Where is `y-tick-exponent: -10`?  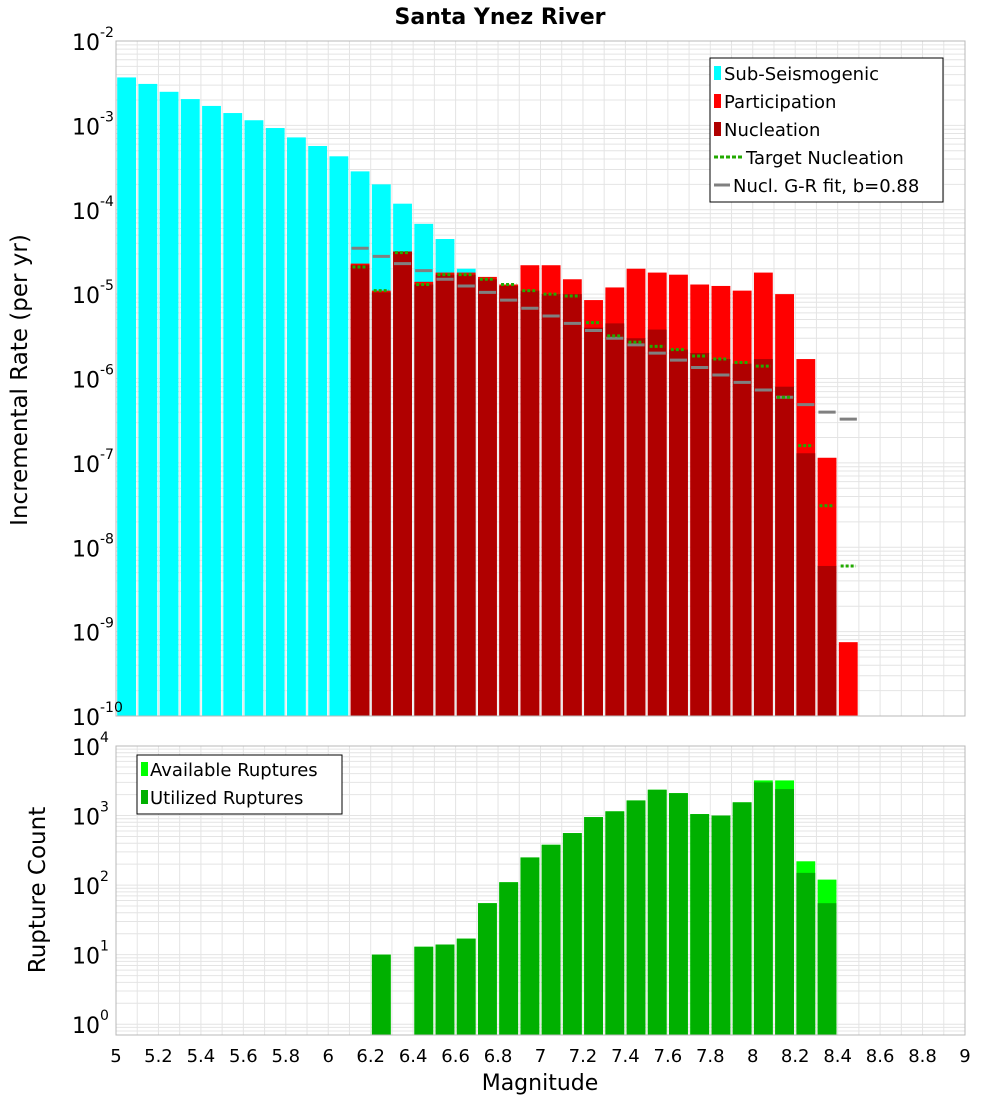 y-tick-exponent: -10 is located at coordinates (111, 708).